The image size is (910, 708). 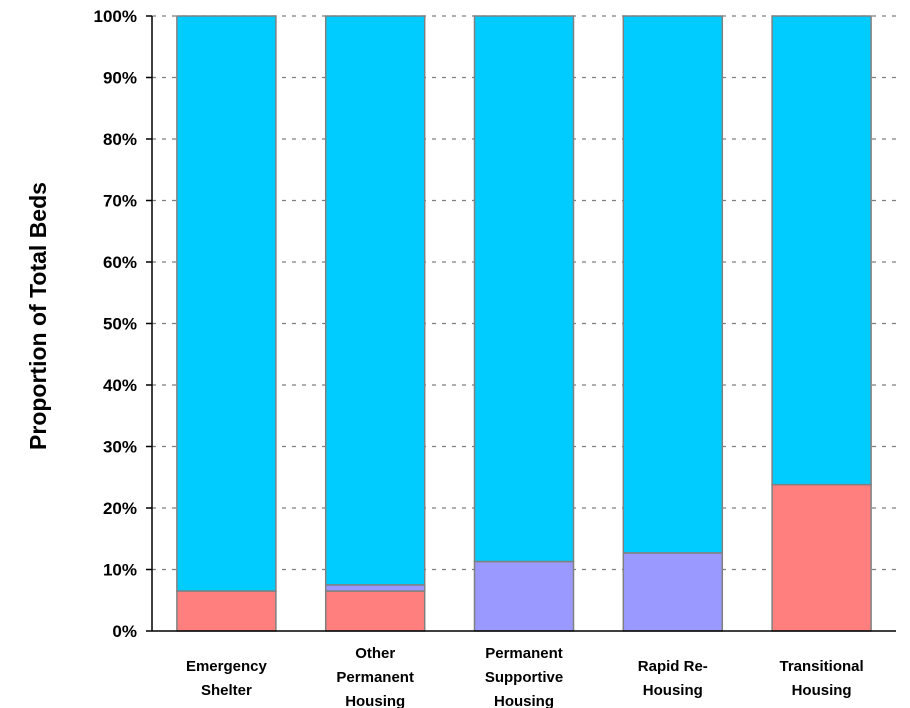 What do you see at coordinates (120, 262) in the screenshot?
I see `y-tick-label: 60%` at bounding box center [120, 262].